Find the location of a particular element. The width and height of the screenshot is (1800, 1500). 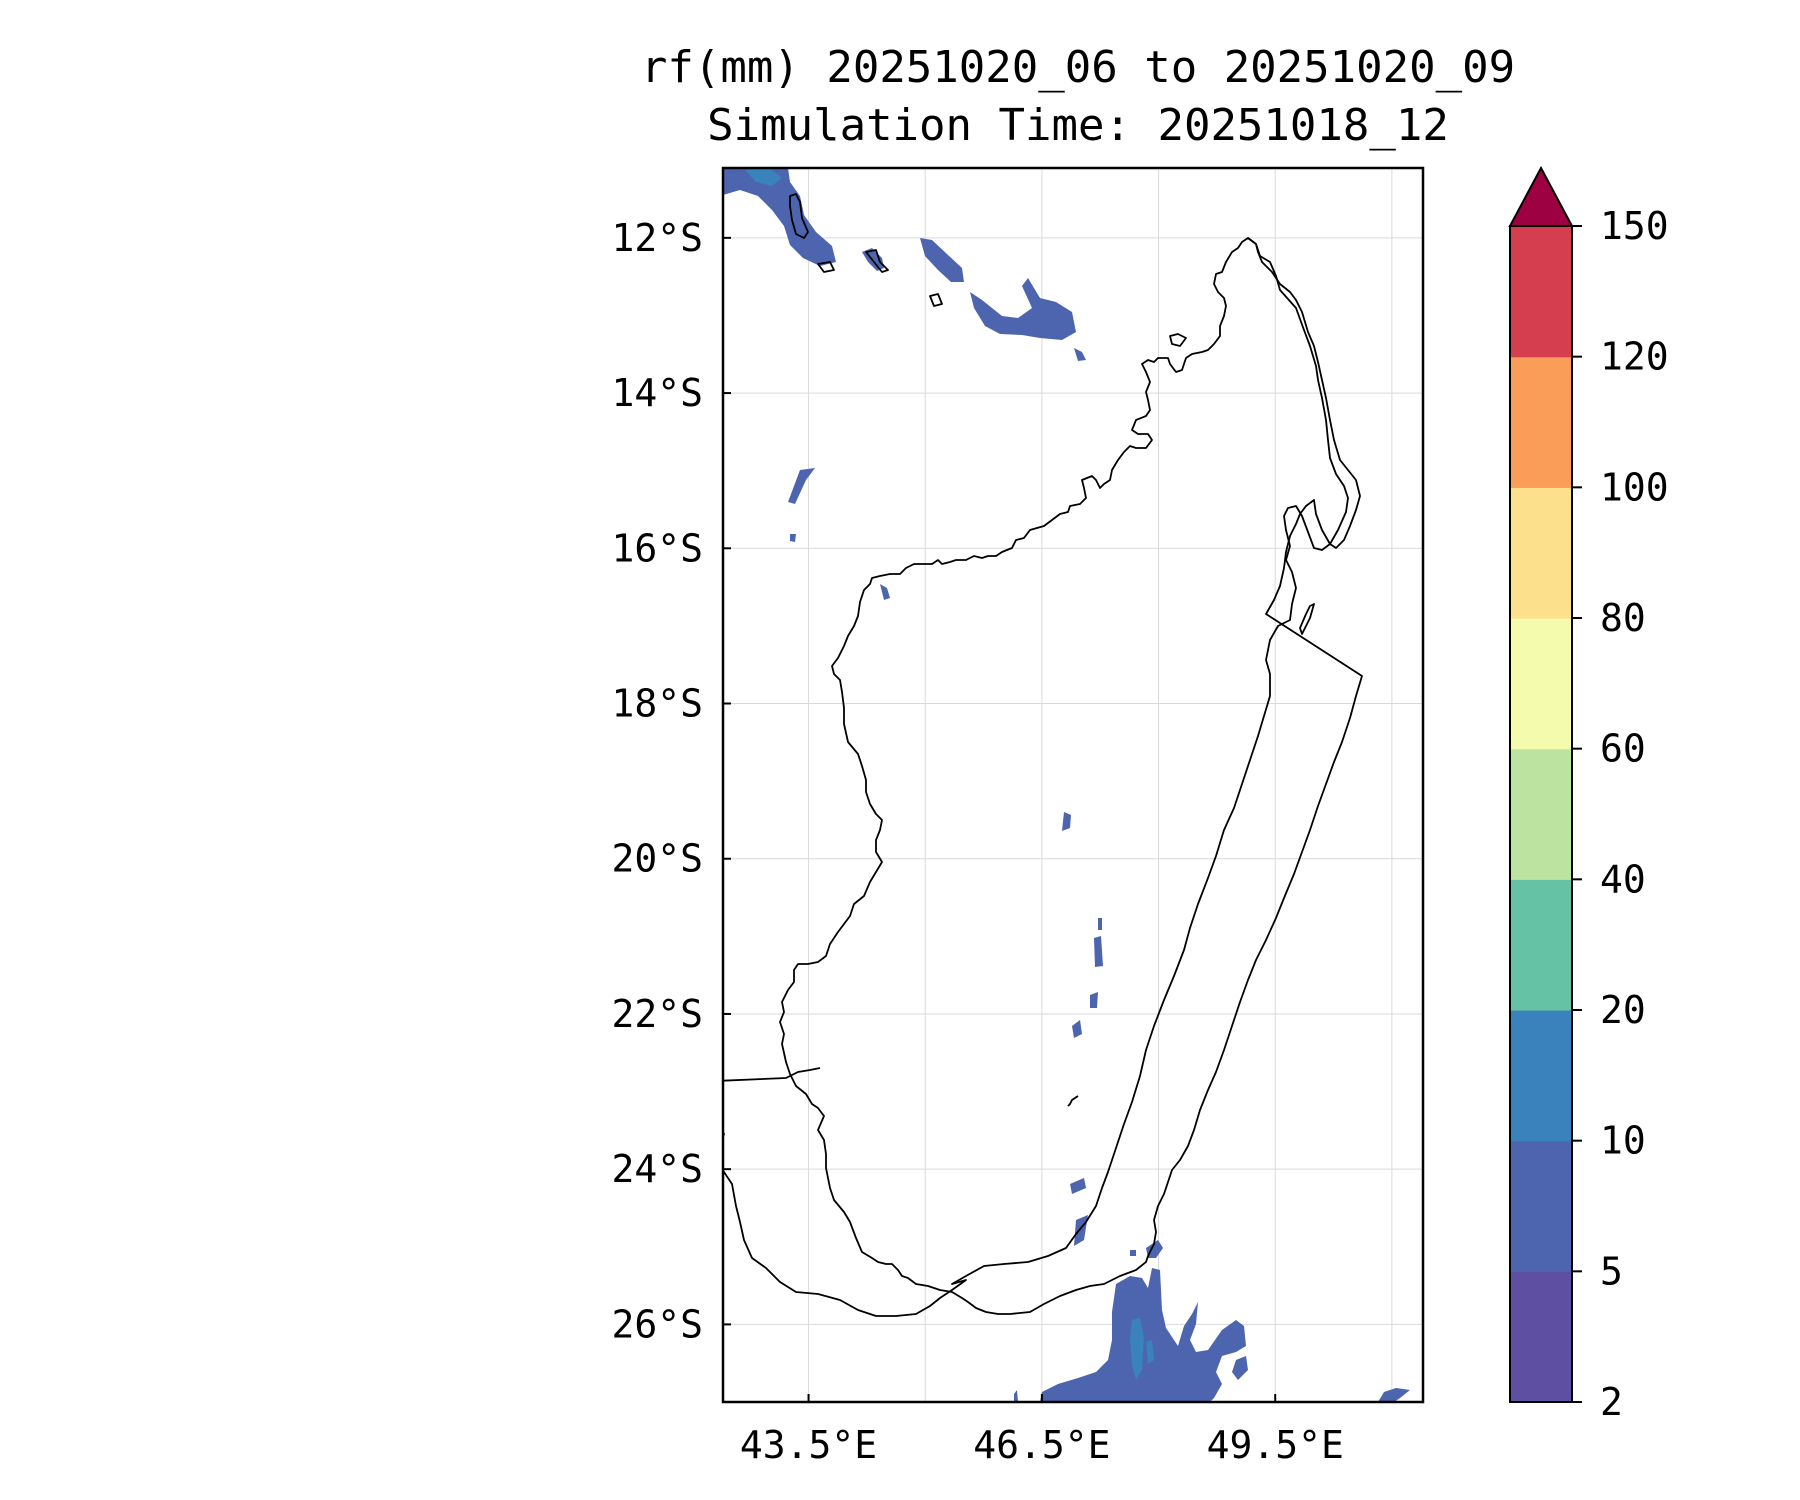

lon-tick-label: 46.5°E is located at coordinates (1041, 1445).